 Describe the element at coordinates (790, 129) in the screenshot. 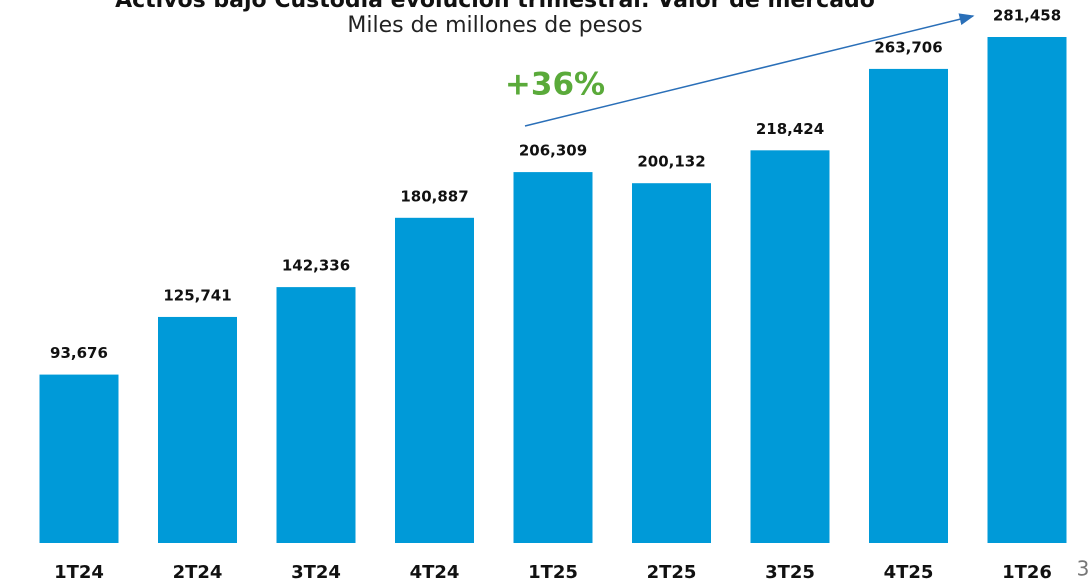

I see `value-label: 218,424` at that location.